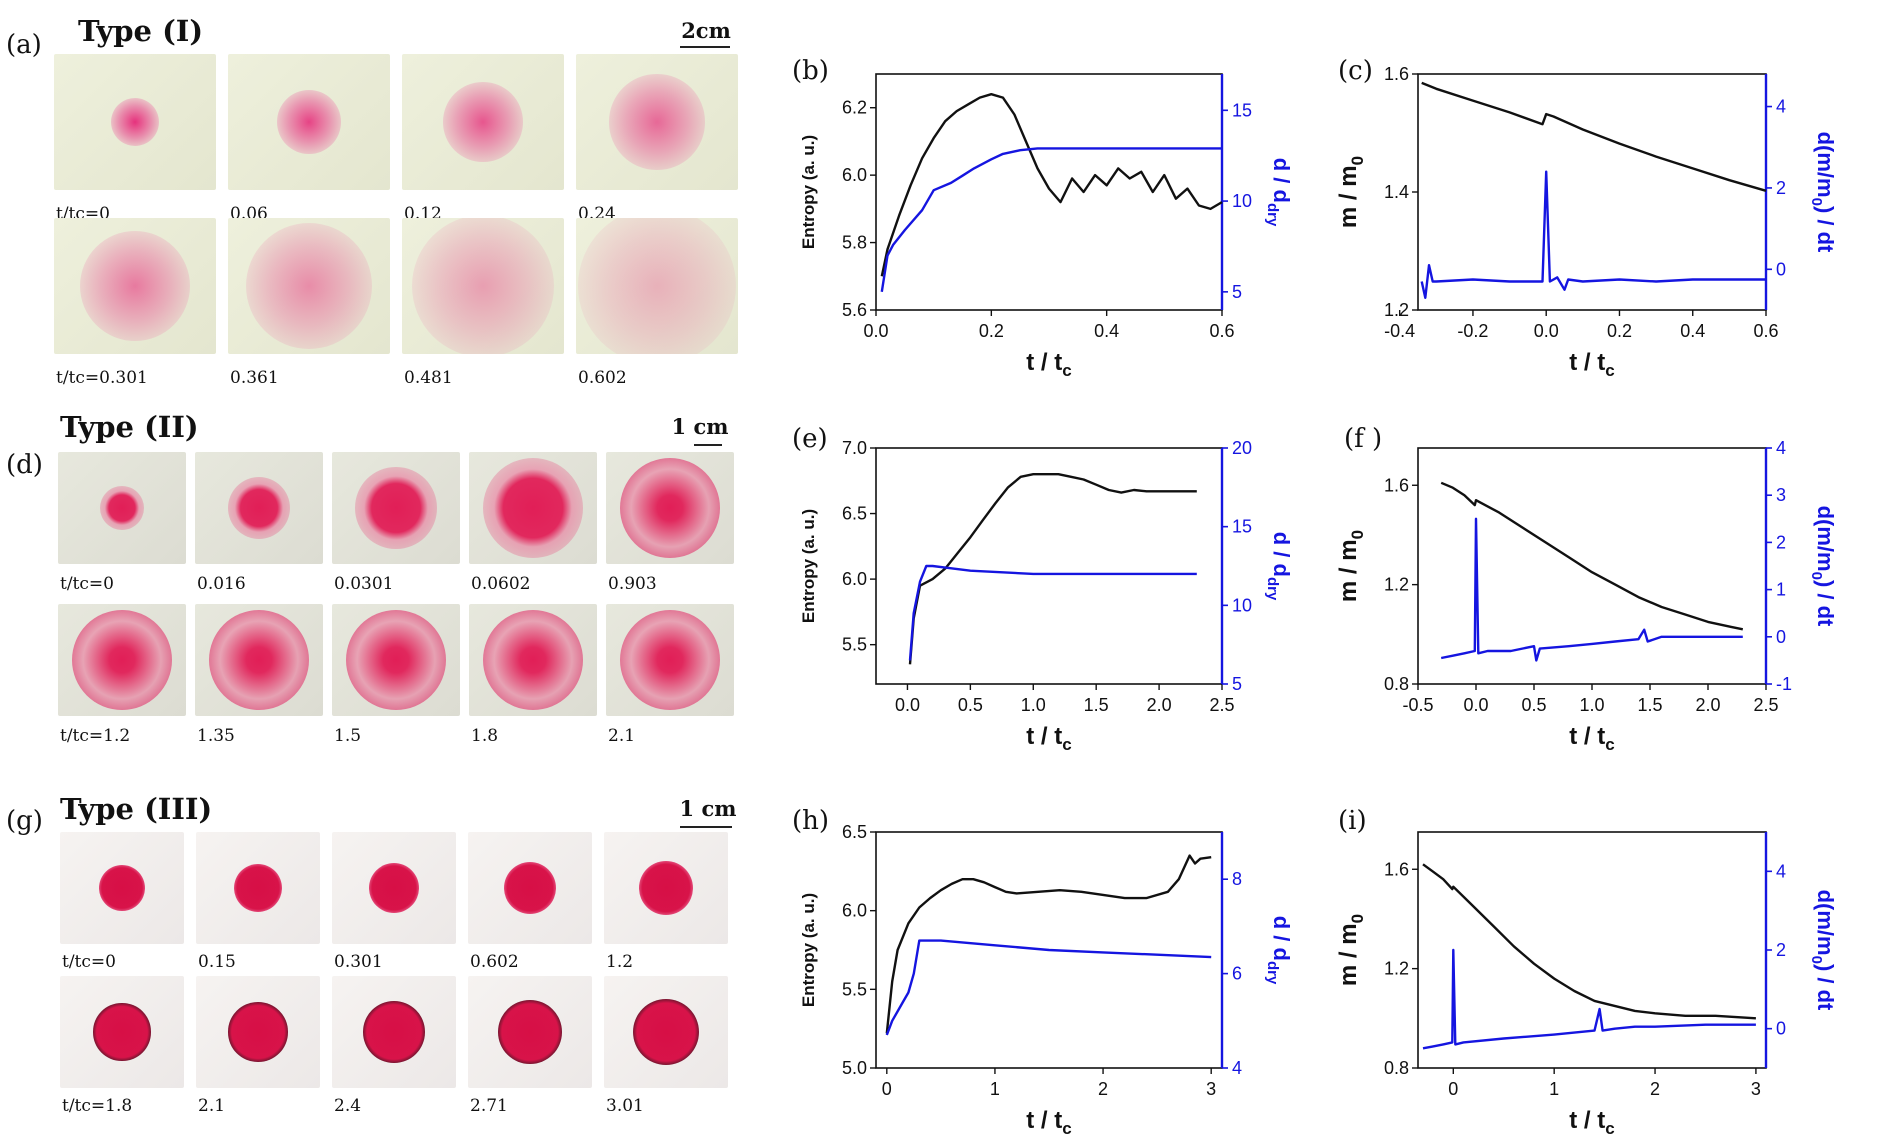 Image resolution: width=1890 pixels, height=1137 pixels. I want to click on y-tick-label: 5.6, so click(854, 310).